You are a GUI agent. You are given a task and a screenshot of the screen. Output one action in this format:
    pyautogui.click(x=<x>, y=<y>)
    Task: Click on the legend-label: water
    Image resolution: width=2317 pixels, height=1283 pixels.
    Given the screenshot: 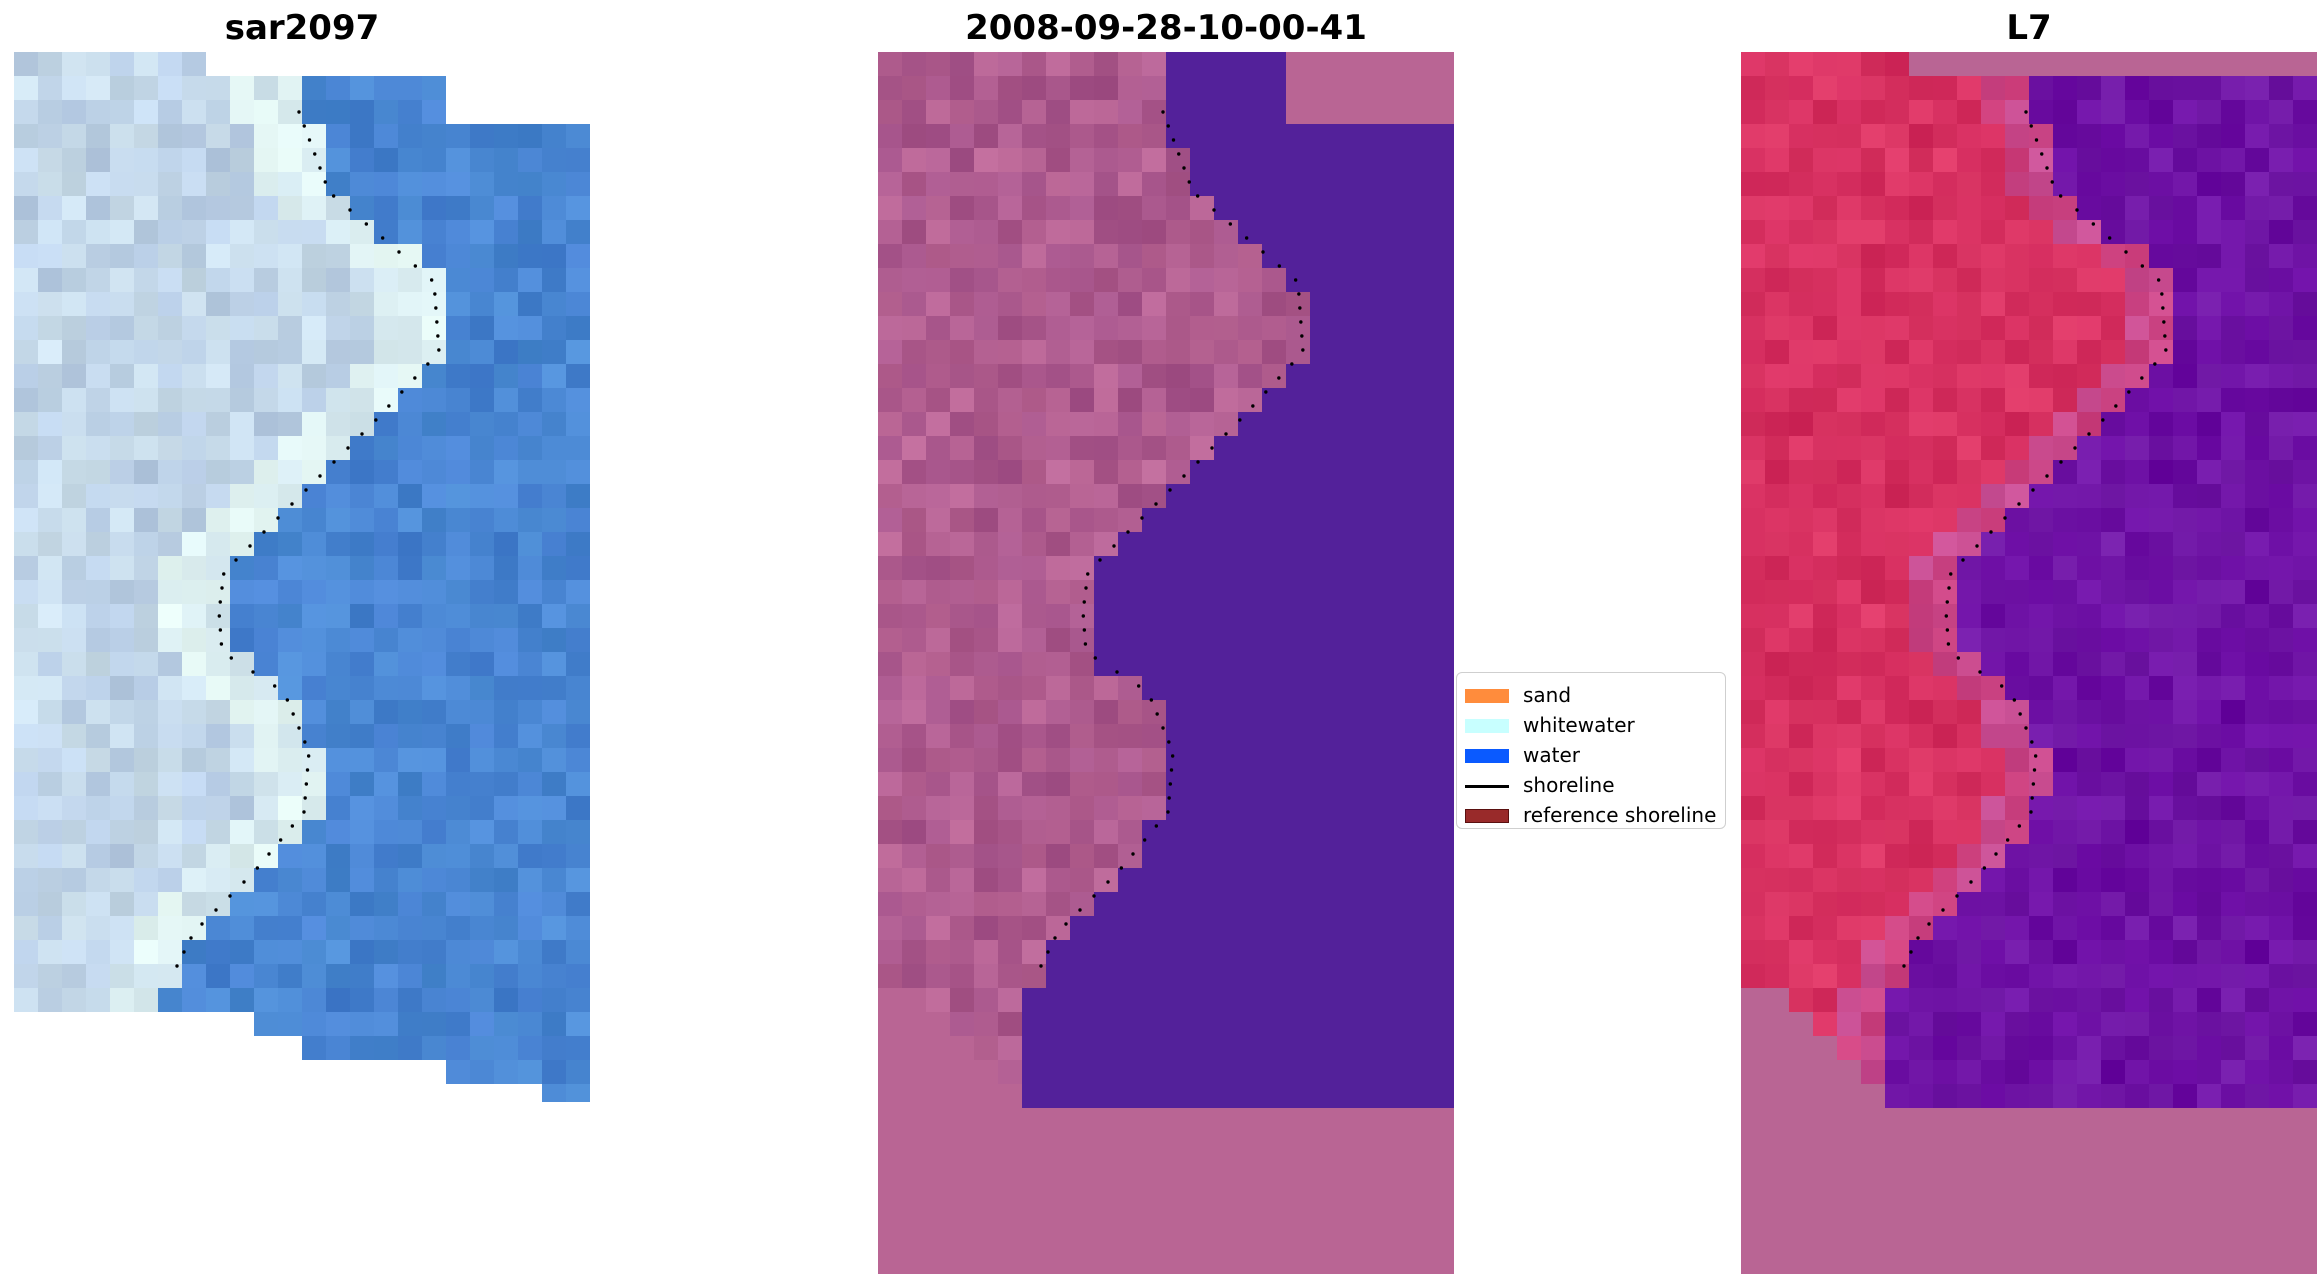 What is the action you would take?
    pyautogui.click(x=1551, y=755)
    